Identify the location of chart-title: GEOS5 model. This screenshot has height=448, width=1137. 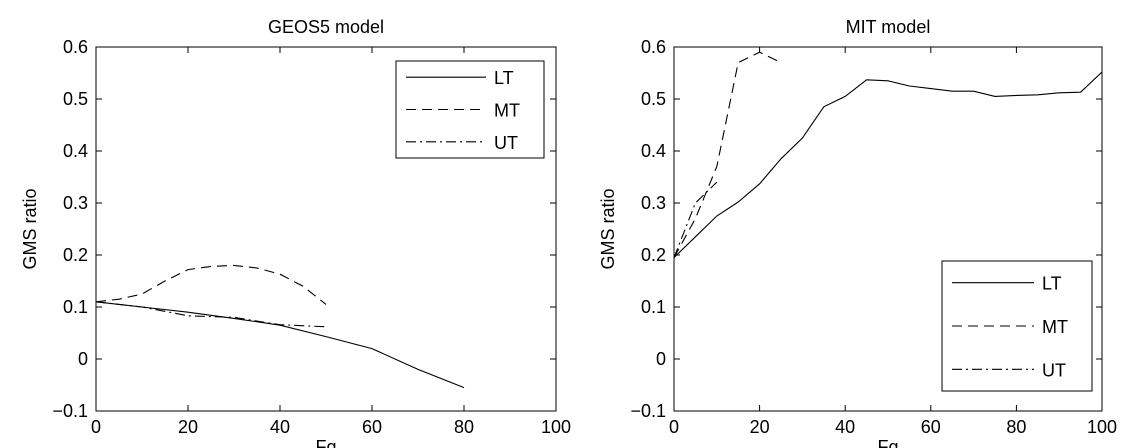
(326, 27).